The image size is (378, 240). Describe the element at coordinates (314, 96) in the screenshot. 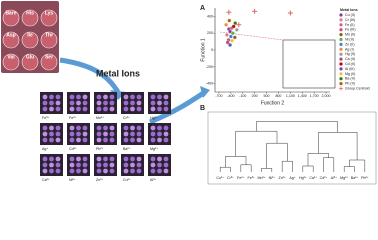

I see `x-tick-label: 1,700` at that location.